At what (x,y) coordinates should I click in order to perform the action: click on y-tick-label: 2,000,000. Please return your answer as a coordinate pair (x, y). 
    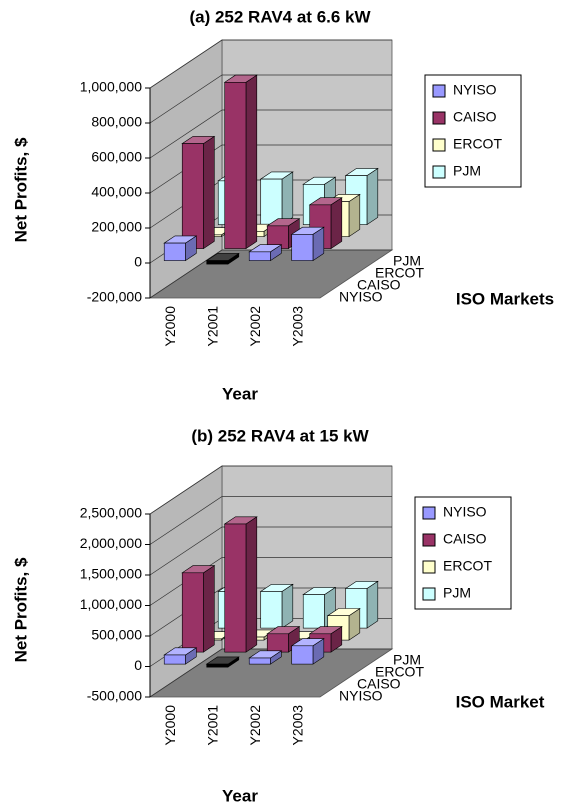
    Looking at the image, I should click on (111, 543).